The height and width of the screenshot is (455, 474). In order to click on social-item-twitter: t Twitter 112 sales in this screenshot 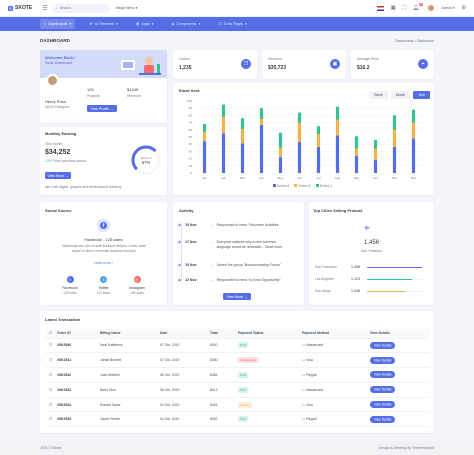, I will do `click(104, 285)`.